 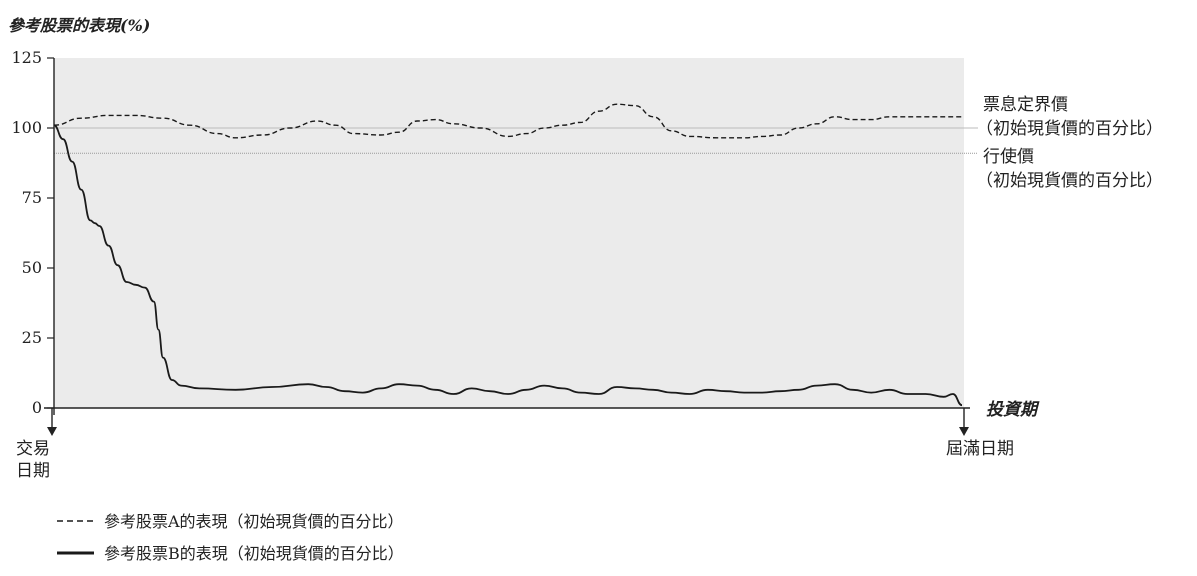 What do you see at coordinates (33, 471) in the screenshot?
I see `x-start-label-line-2: 日期` at bounding box center [33, 471].